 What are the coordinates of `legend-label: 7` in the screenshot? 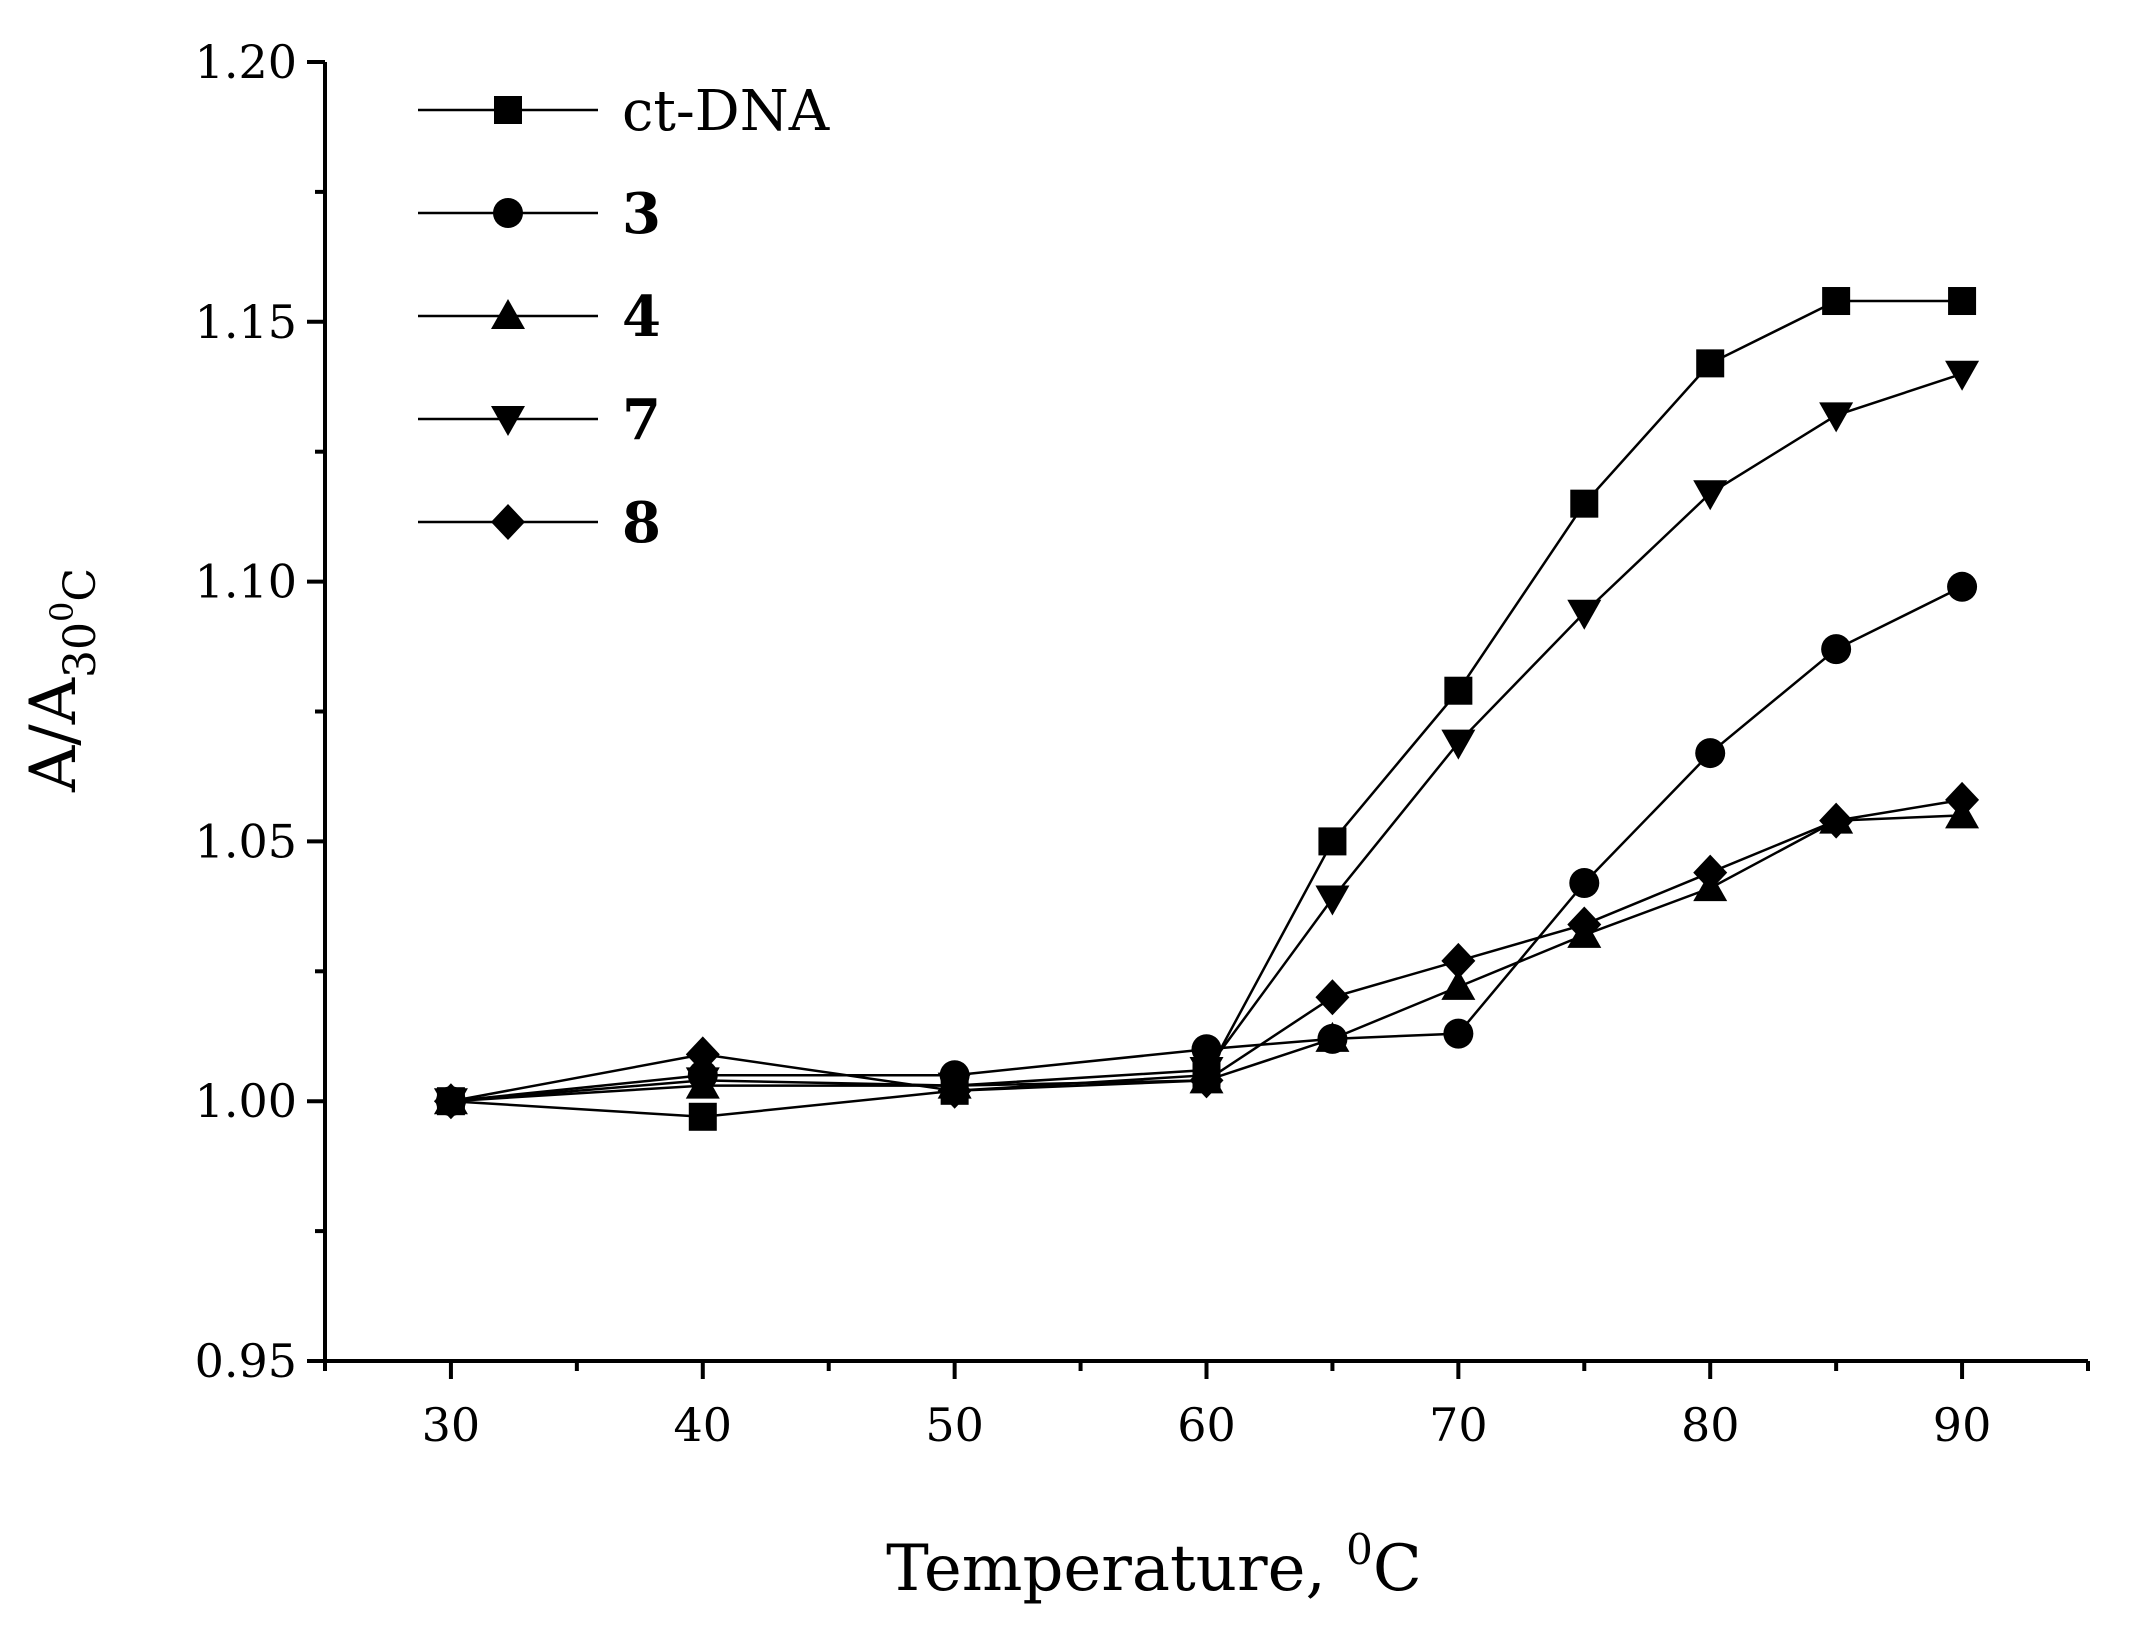 It's located at (641, 420).